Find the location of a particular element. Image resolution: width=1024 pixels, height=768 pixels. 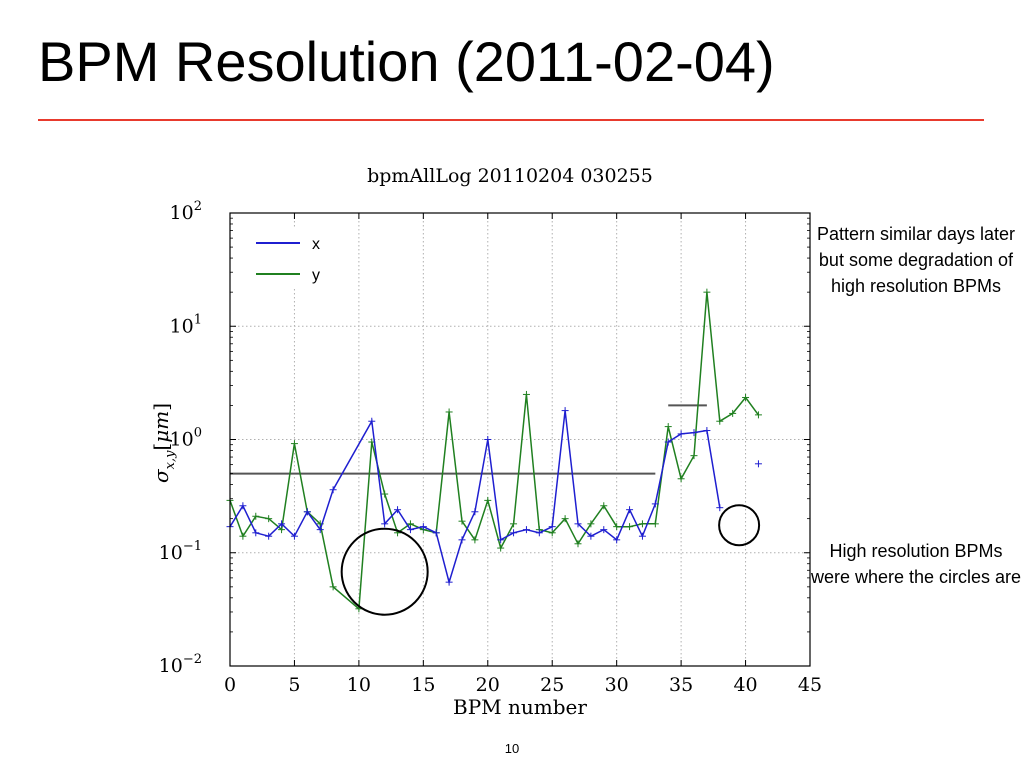

x-tick-label: 45 is located at coordinates (810, 685).